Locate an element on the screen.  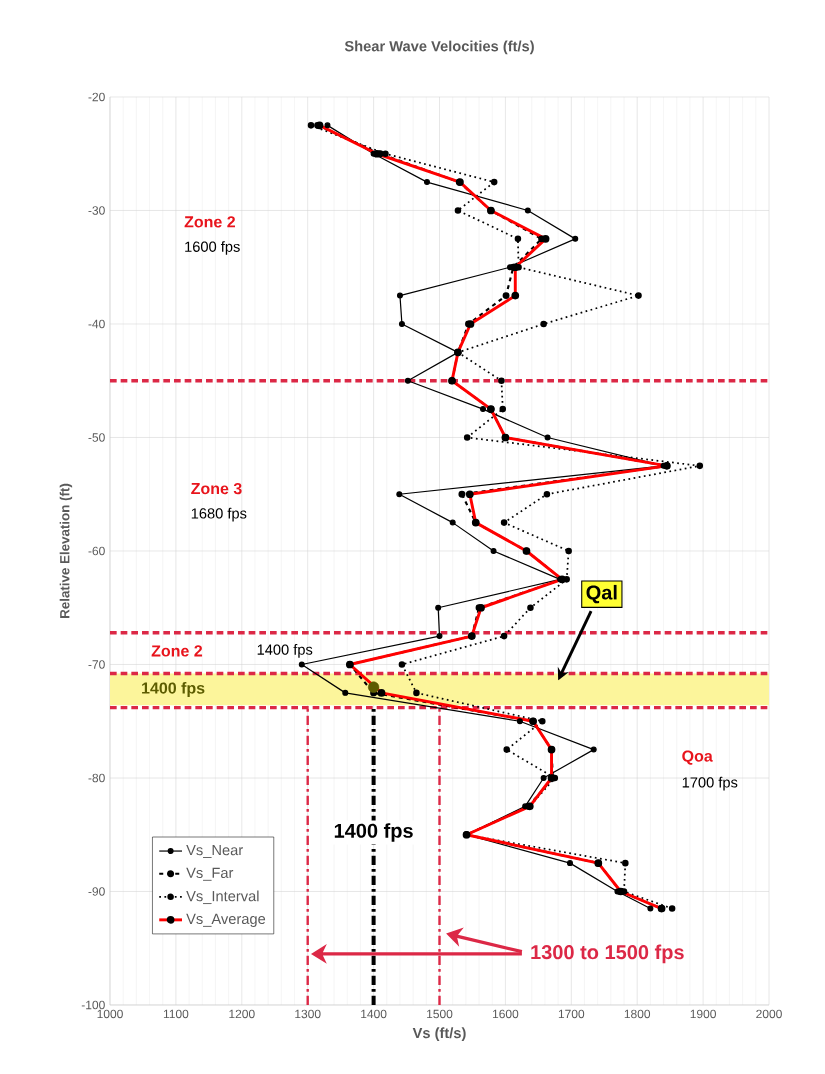
annotation: Qal is located at coordinates (601, 594).